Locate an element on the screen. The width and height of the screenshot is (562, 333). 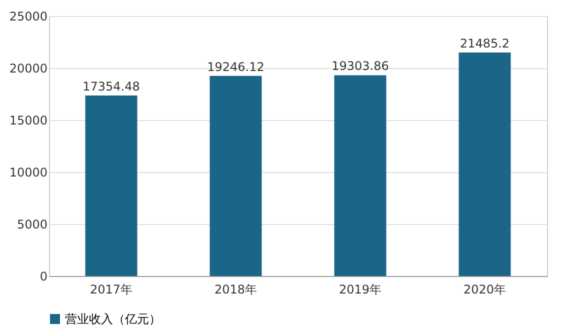
y-tick-label: 10000 is located at coordinates (28, 173).